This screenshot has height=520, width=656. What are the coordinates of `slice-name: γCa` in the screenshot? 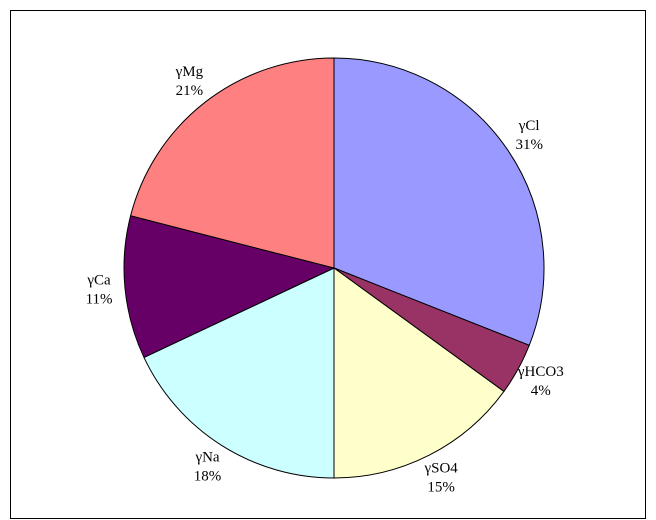 It's located at (98, 281).